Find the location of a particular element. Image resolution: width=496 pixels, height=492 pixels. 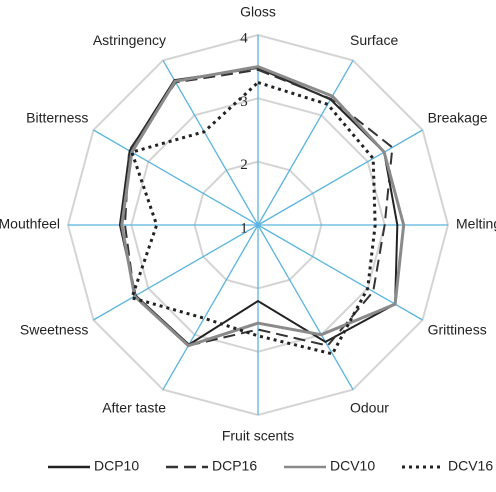

category-label: Sweetness is located at coordinates (54, 330).